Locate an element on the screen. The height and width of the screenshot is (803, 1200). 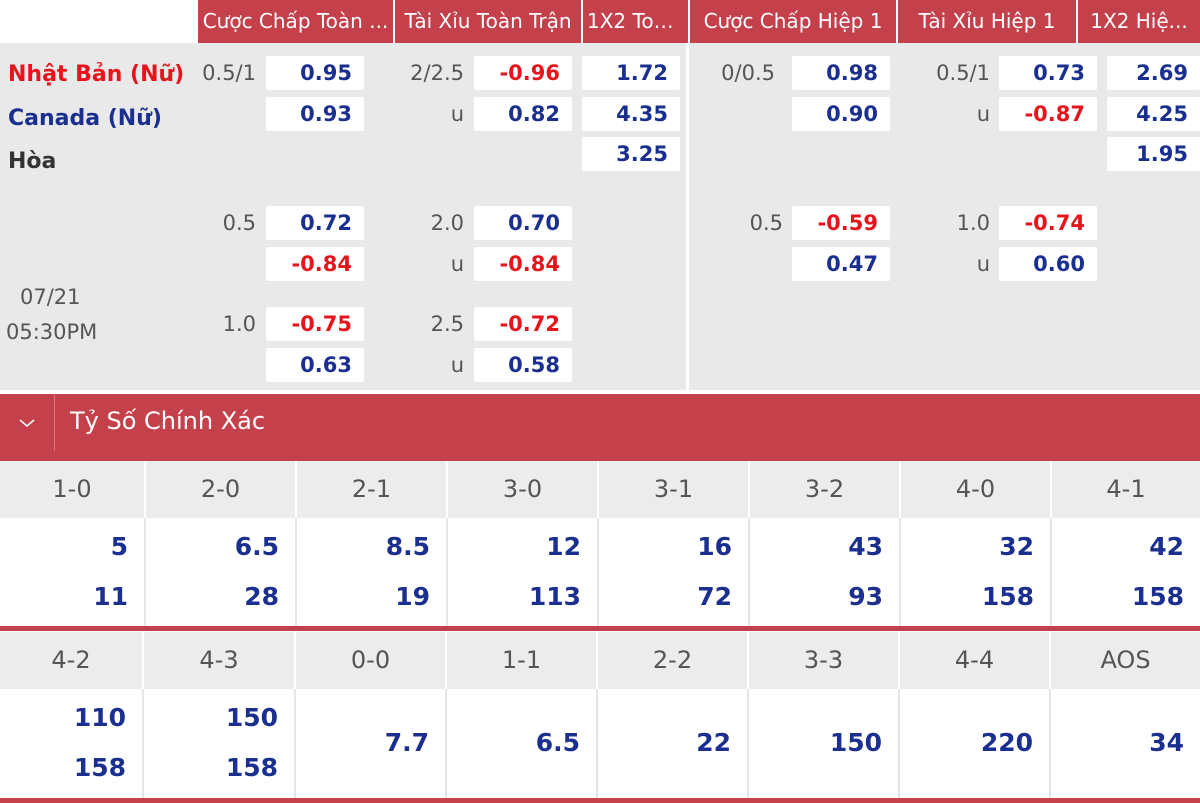
odds-cell: 0.93 is located at coordinates (315, 114).